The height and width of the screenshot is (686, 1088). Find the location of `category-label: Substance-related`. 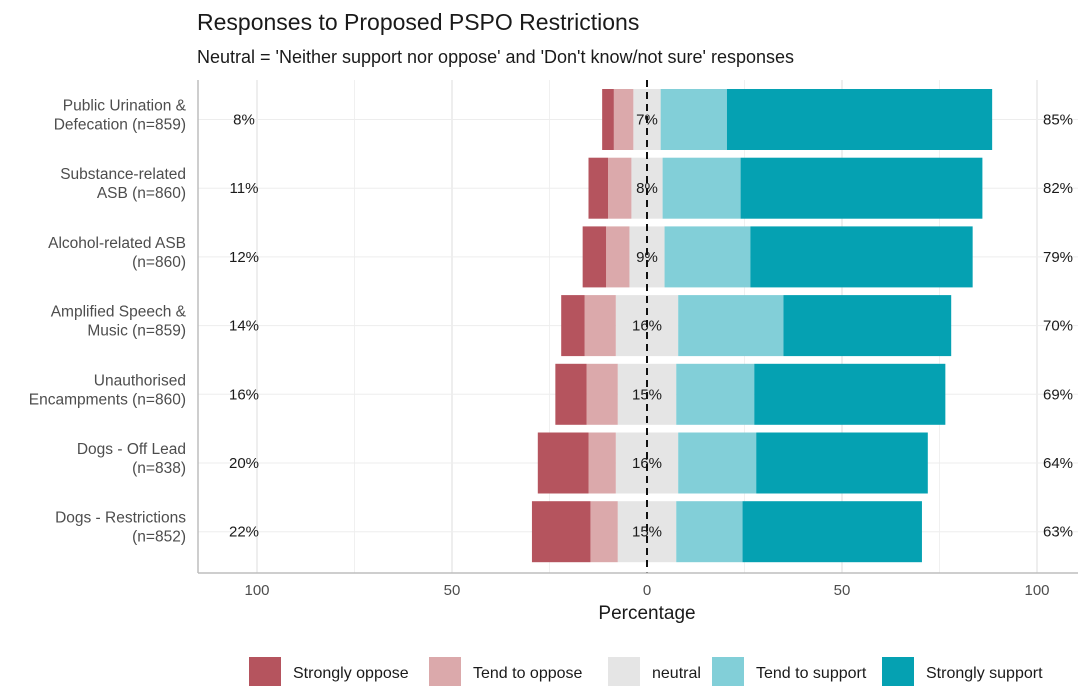

category-label: Substance-related is located at coordinates (123, 174).